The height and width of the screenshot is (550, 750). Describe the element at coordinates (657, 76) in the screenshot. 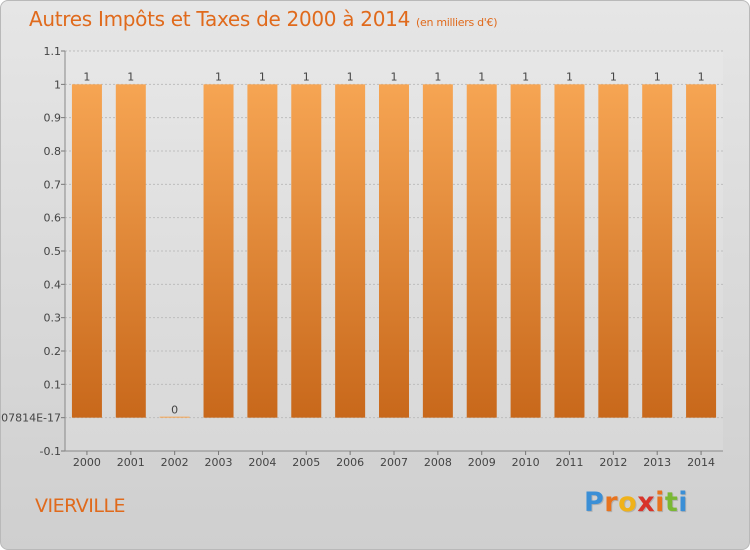

I see `data-label-2013: 1` at that location.